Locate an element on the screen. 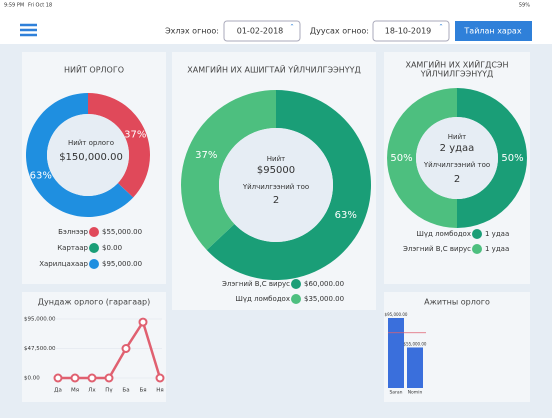  date: Fri Oct 18 is located at coordinates (40, 6).